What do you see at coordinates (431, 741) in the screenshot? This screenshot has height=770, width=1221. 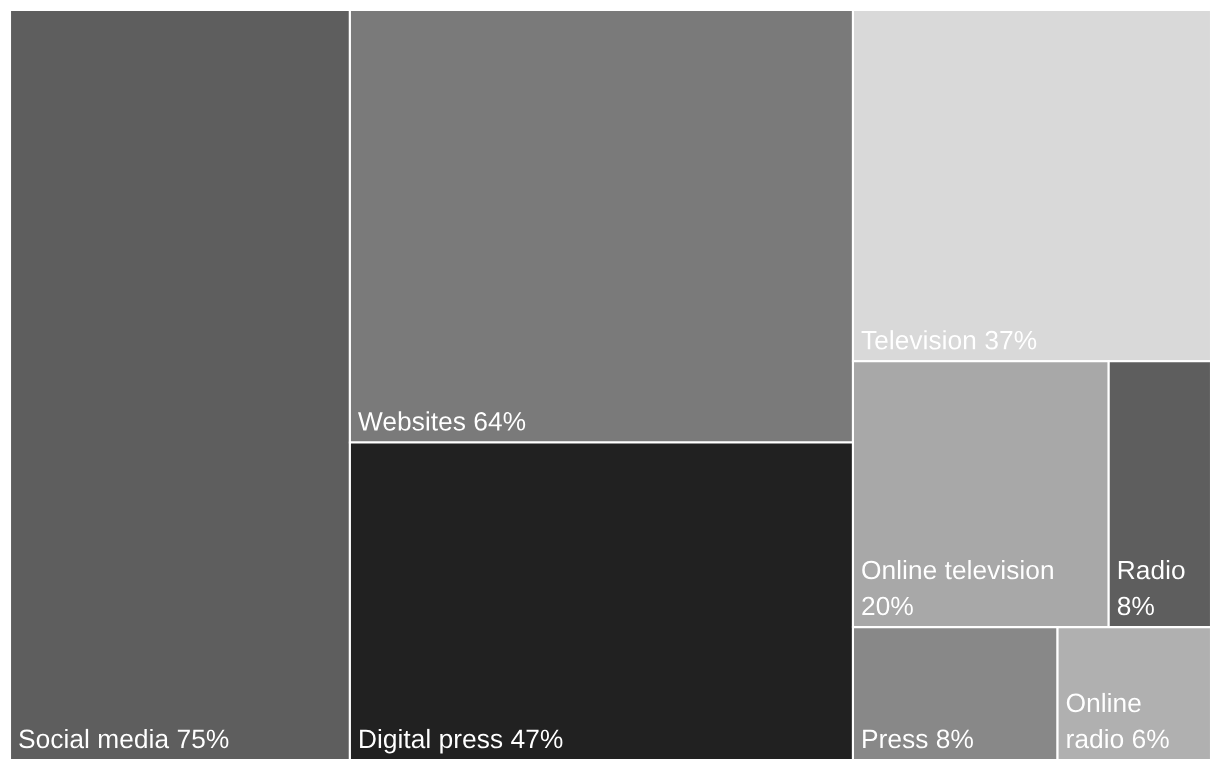 I see `category-label: Digital press` at bounding box center [431, 741].